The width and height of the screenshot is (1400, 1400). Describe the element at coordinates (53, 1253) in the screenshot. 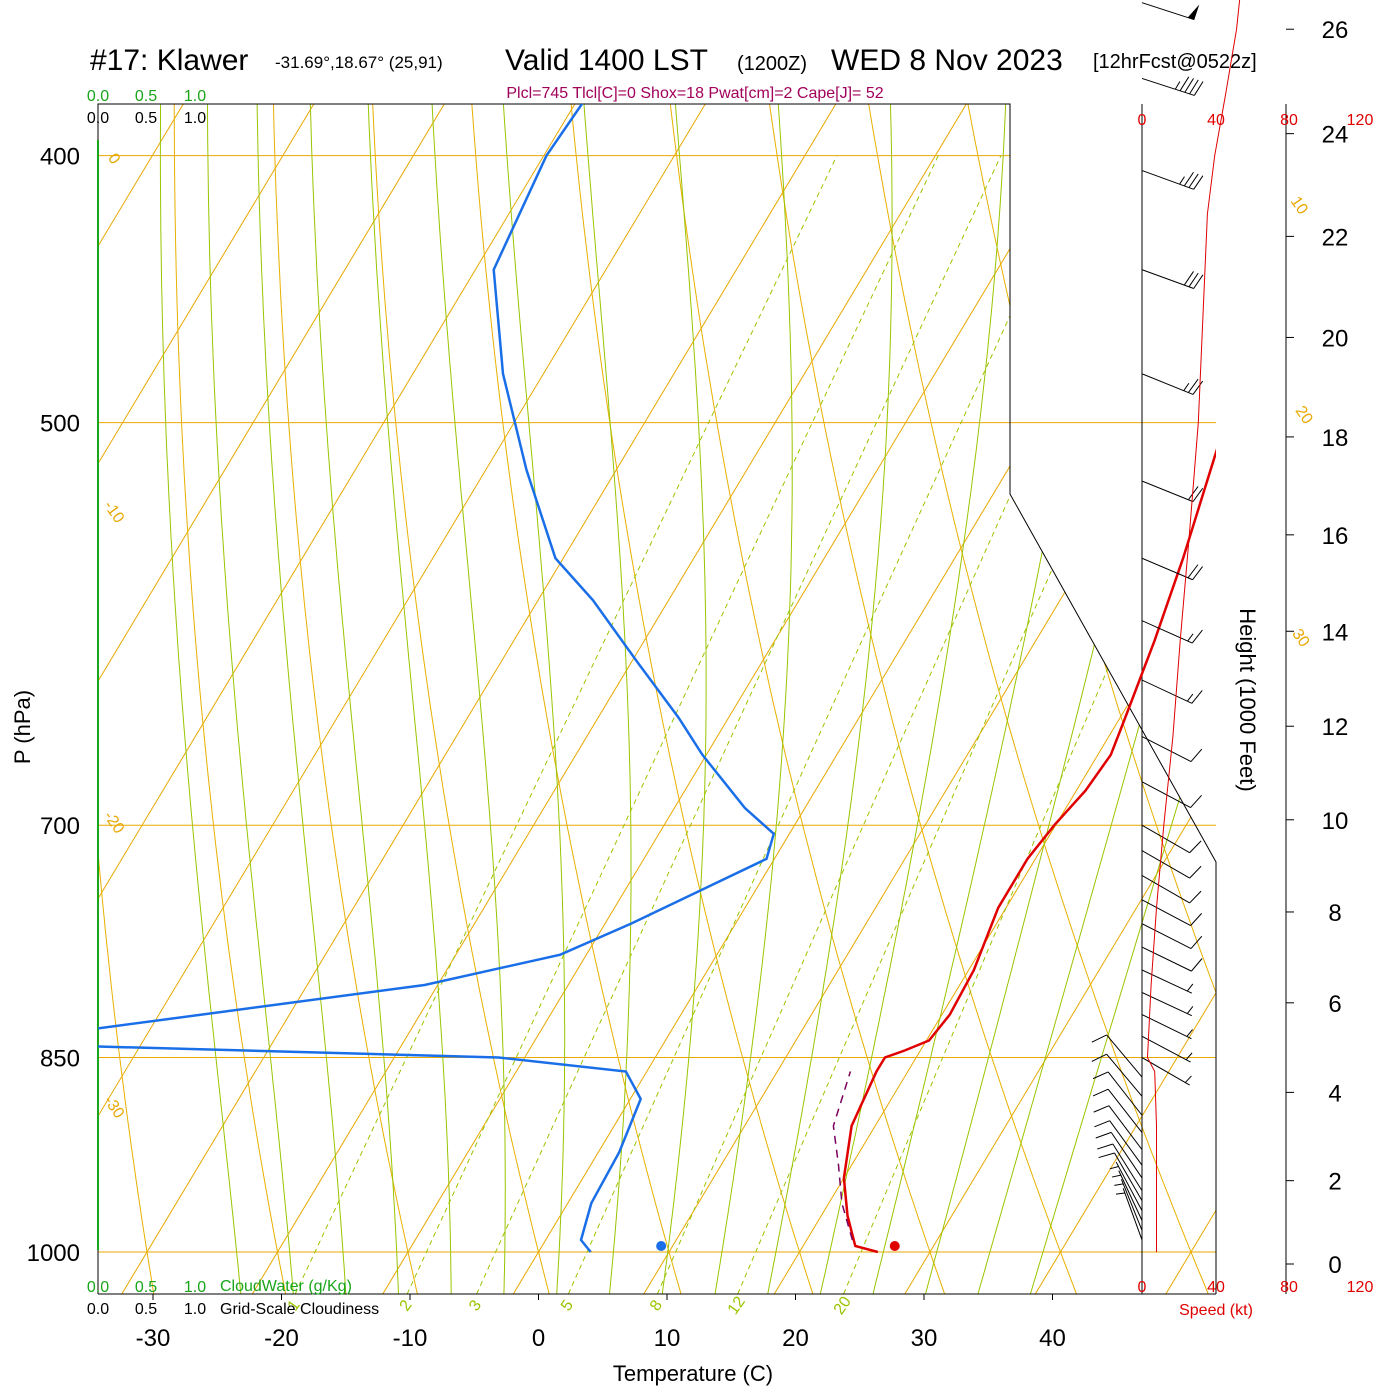

I see `pressure-tick-label: 1000` at that location.